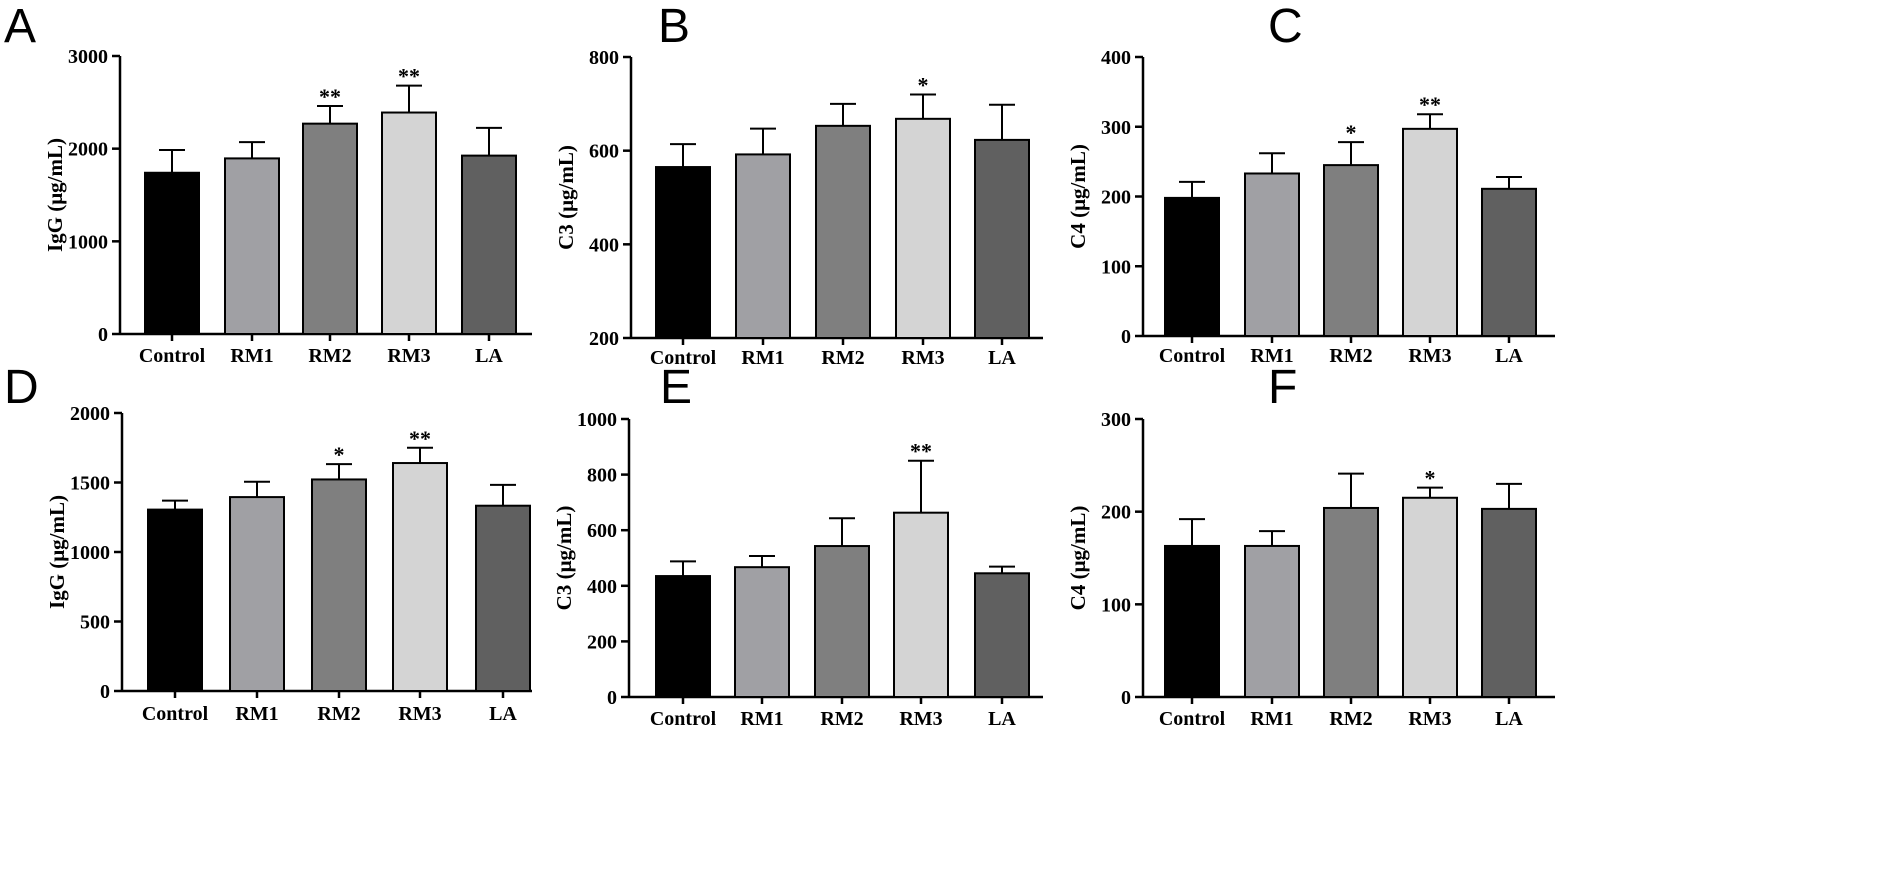 The image size is (1902, 884). Describe the element at coordinates (20, 26) in the screenshot. I see `panel-letter: A` at that location.